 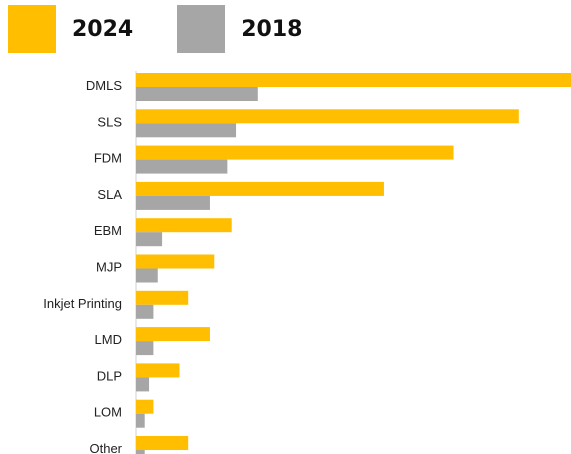 What do you see at coordinates (82, 303) in the screenshot?
I see `category-label: Inkjet Printing` at bounding box center [82, 303].